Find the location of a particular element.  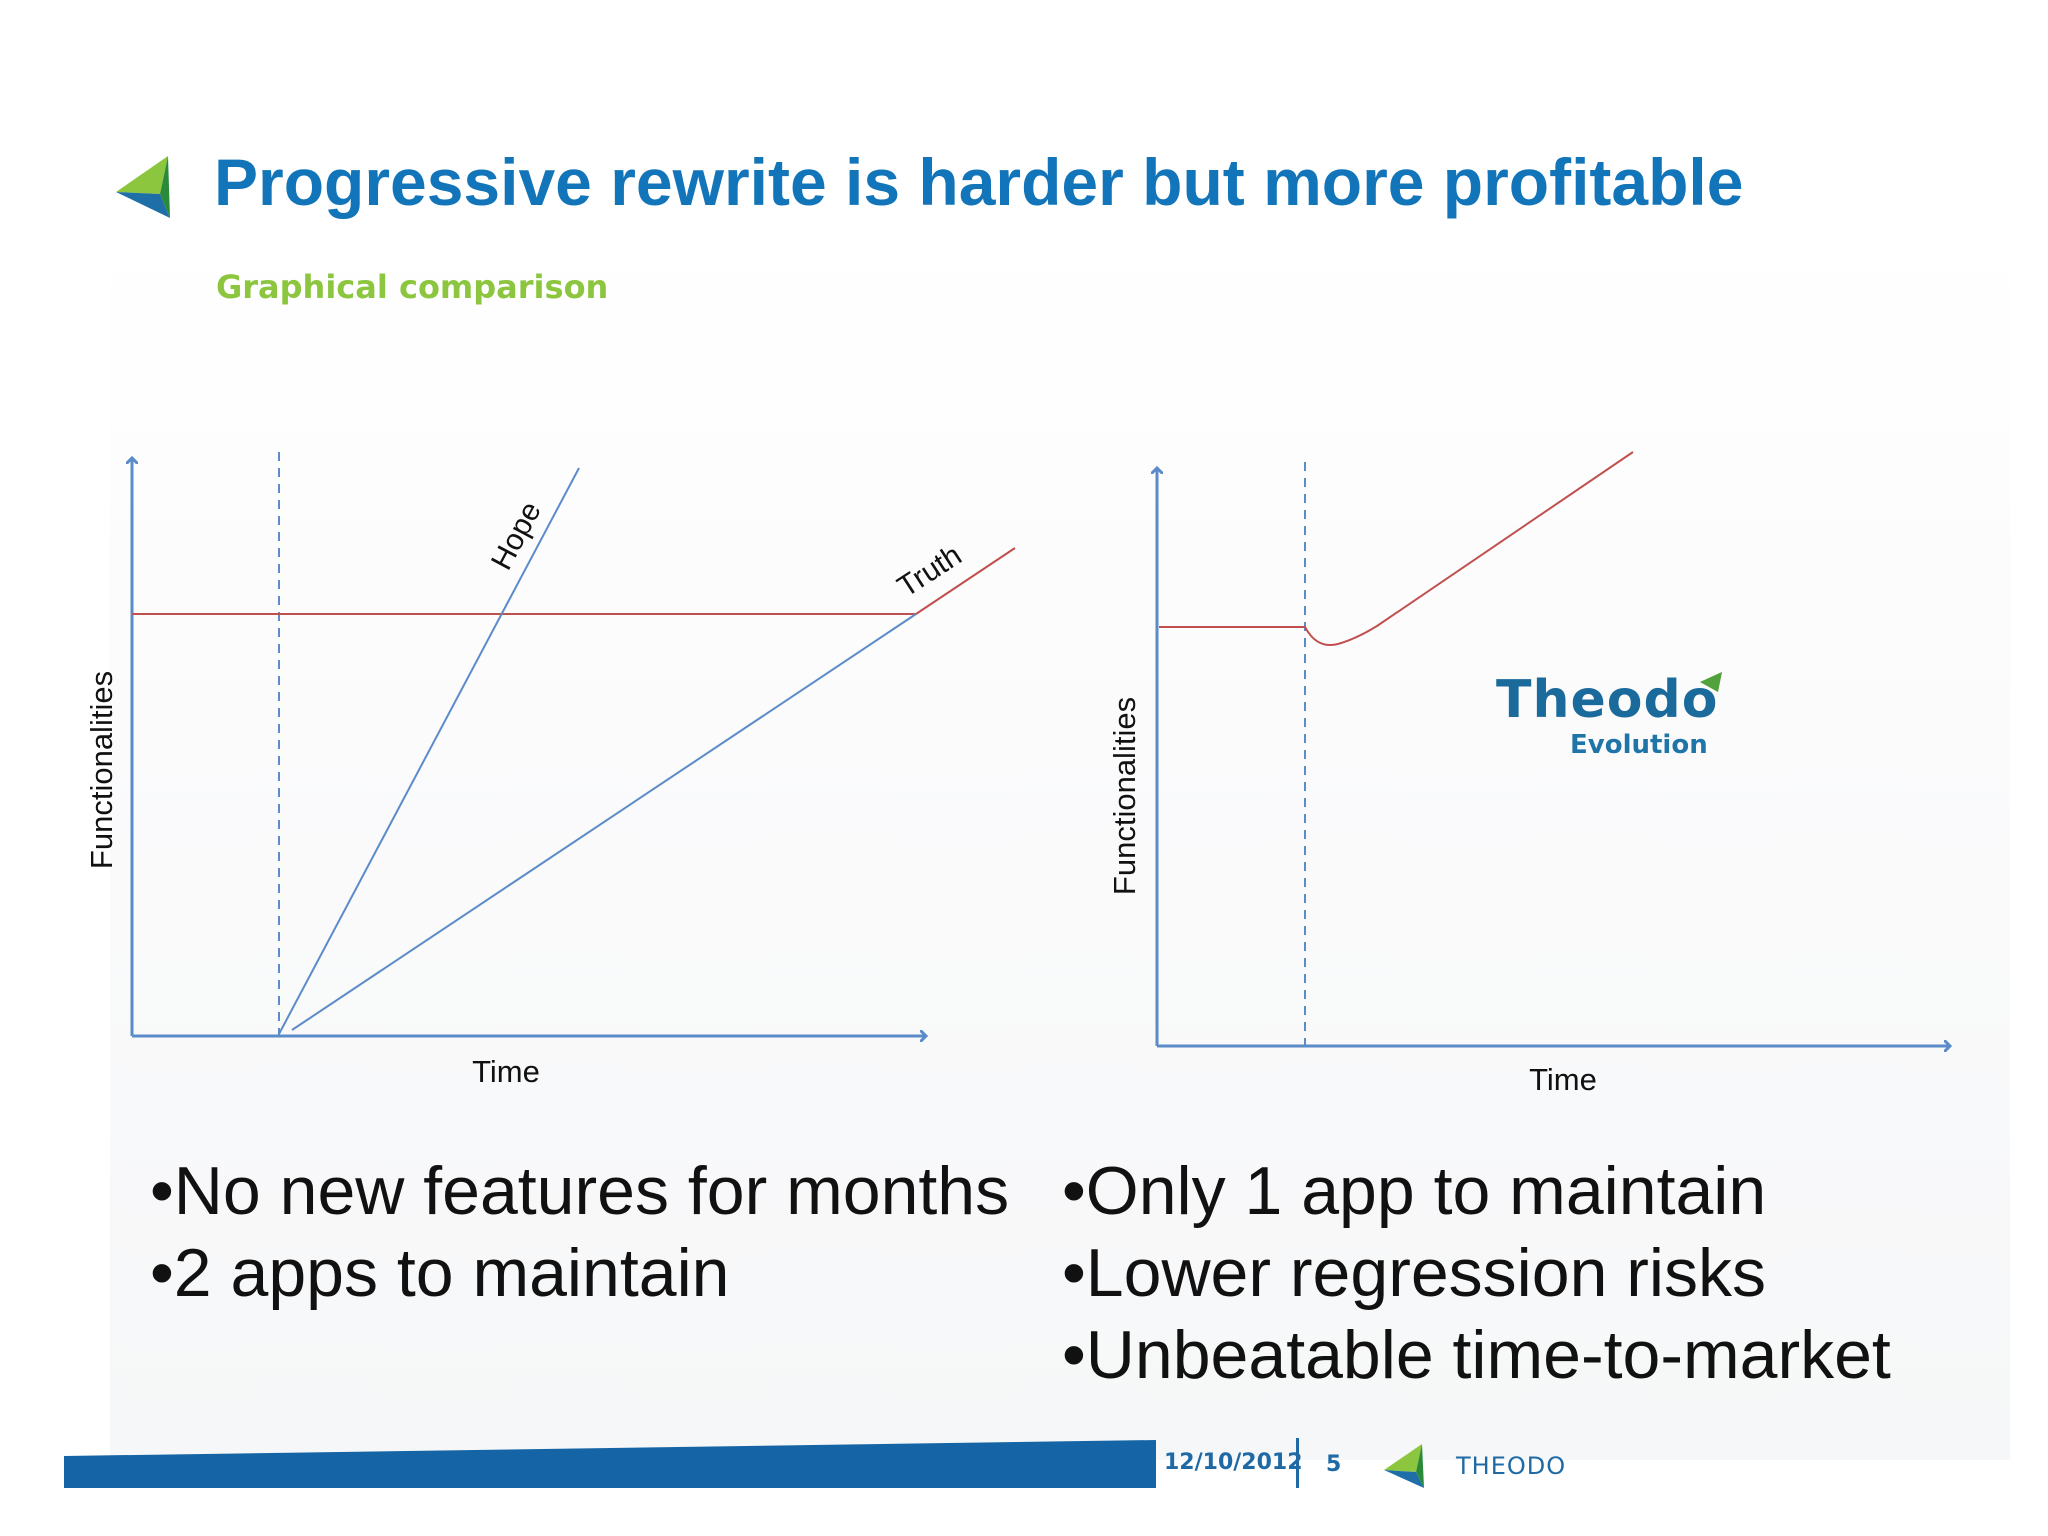

right-x-axis-label: Time is located at coordinates (1563, 1079).